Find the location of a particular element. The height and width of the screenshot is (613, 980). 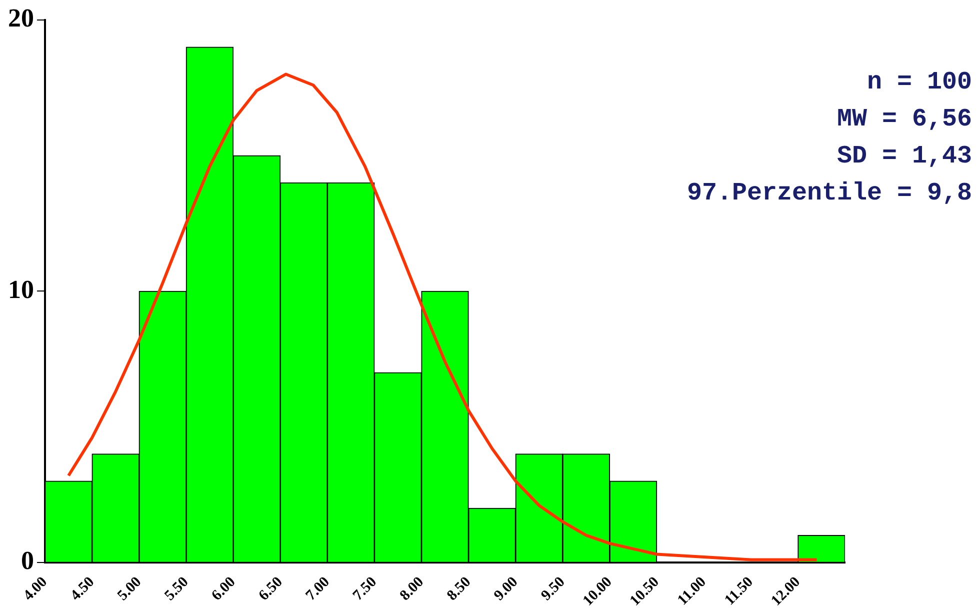

x-tick-label: 5.50 is located at coordinates (177, 589).